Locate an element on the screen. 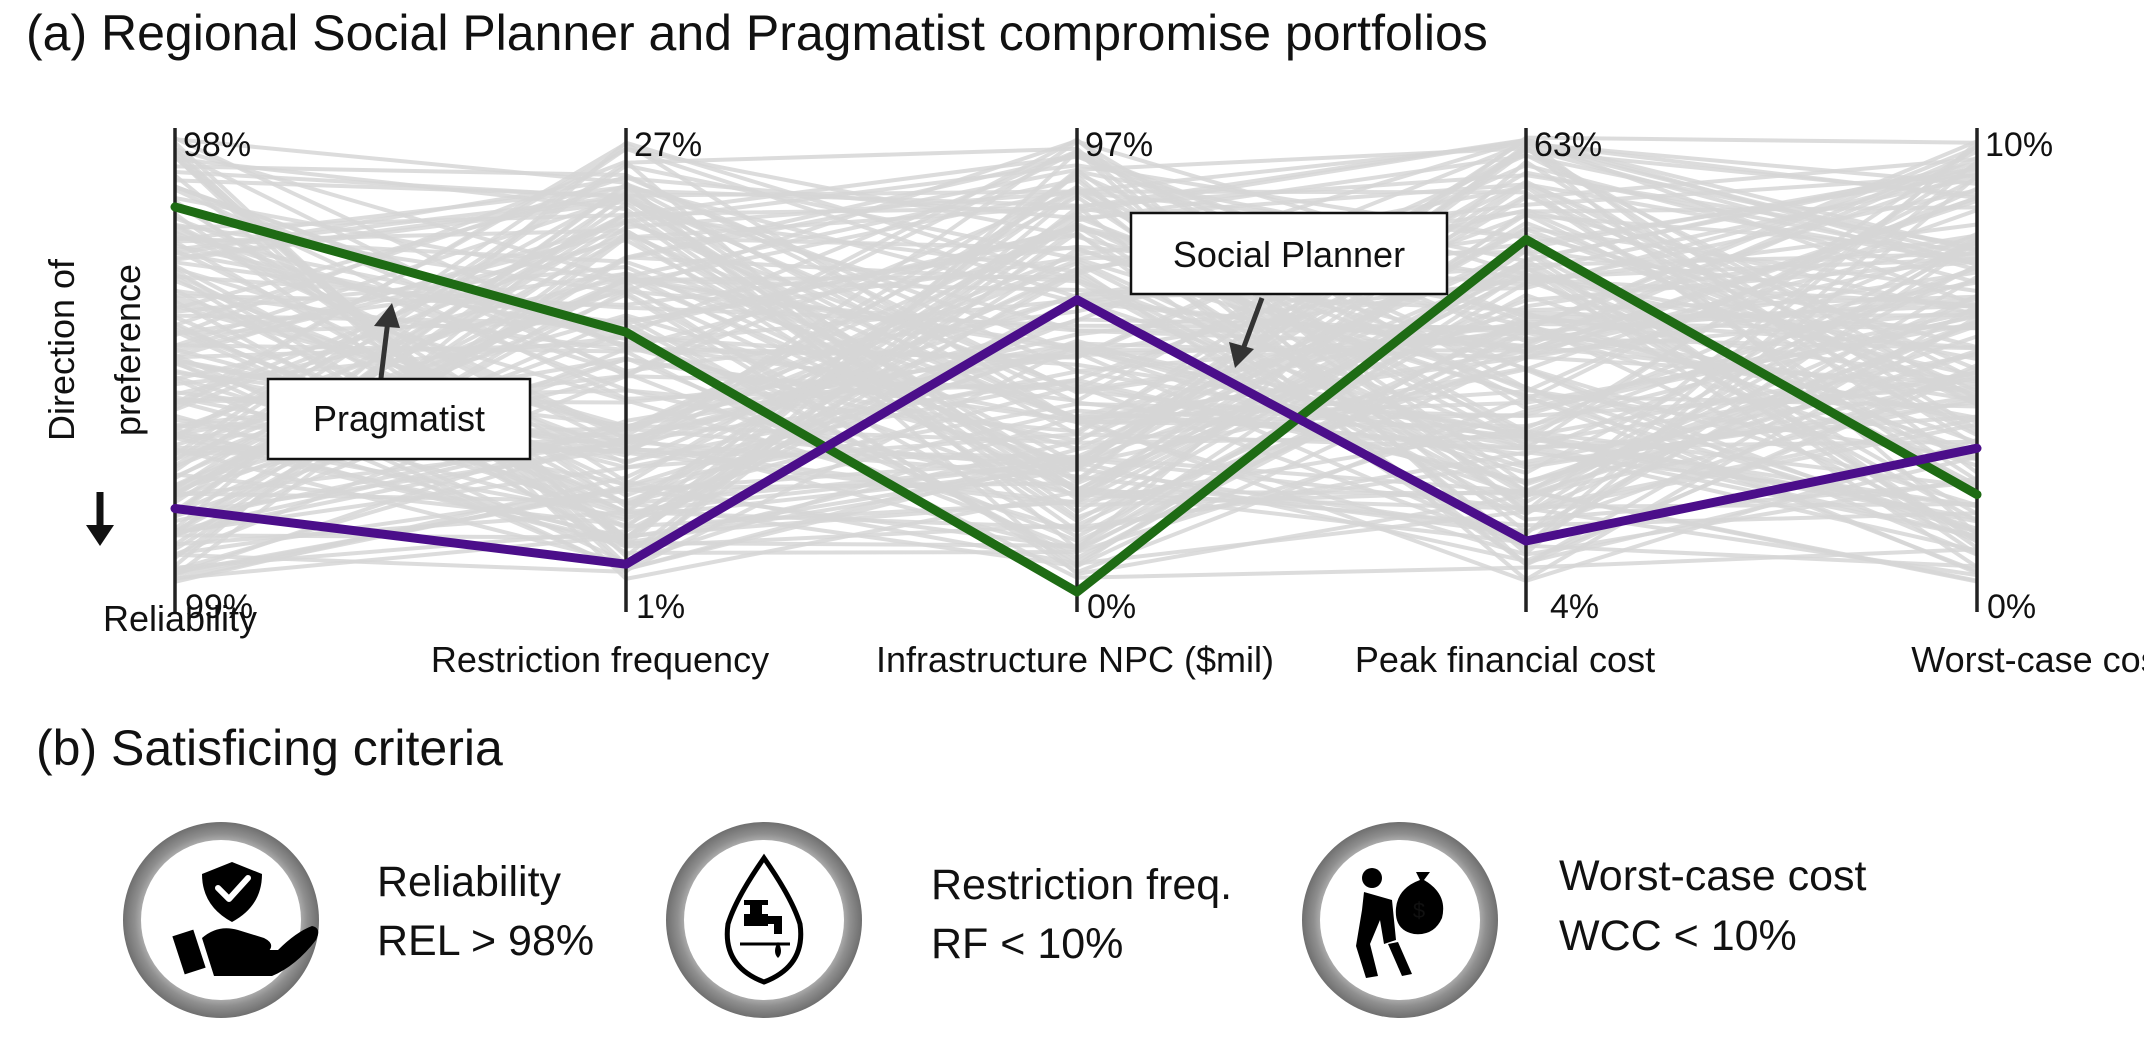 Image resolution: width=2144 pixels, height=1040 pixels. down-arrow-icon is located at coordinates (100, 519).